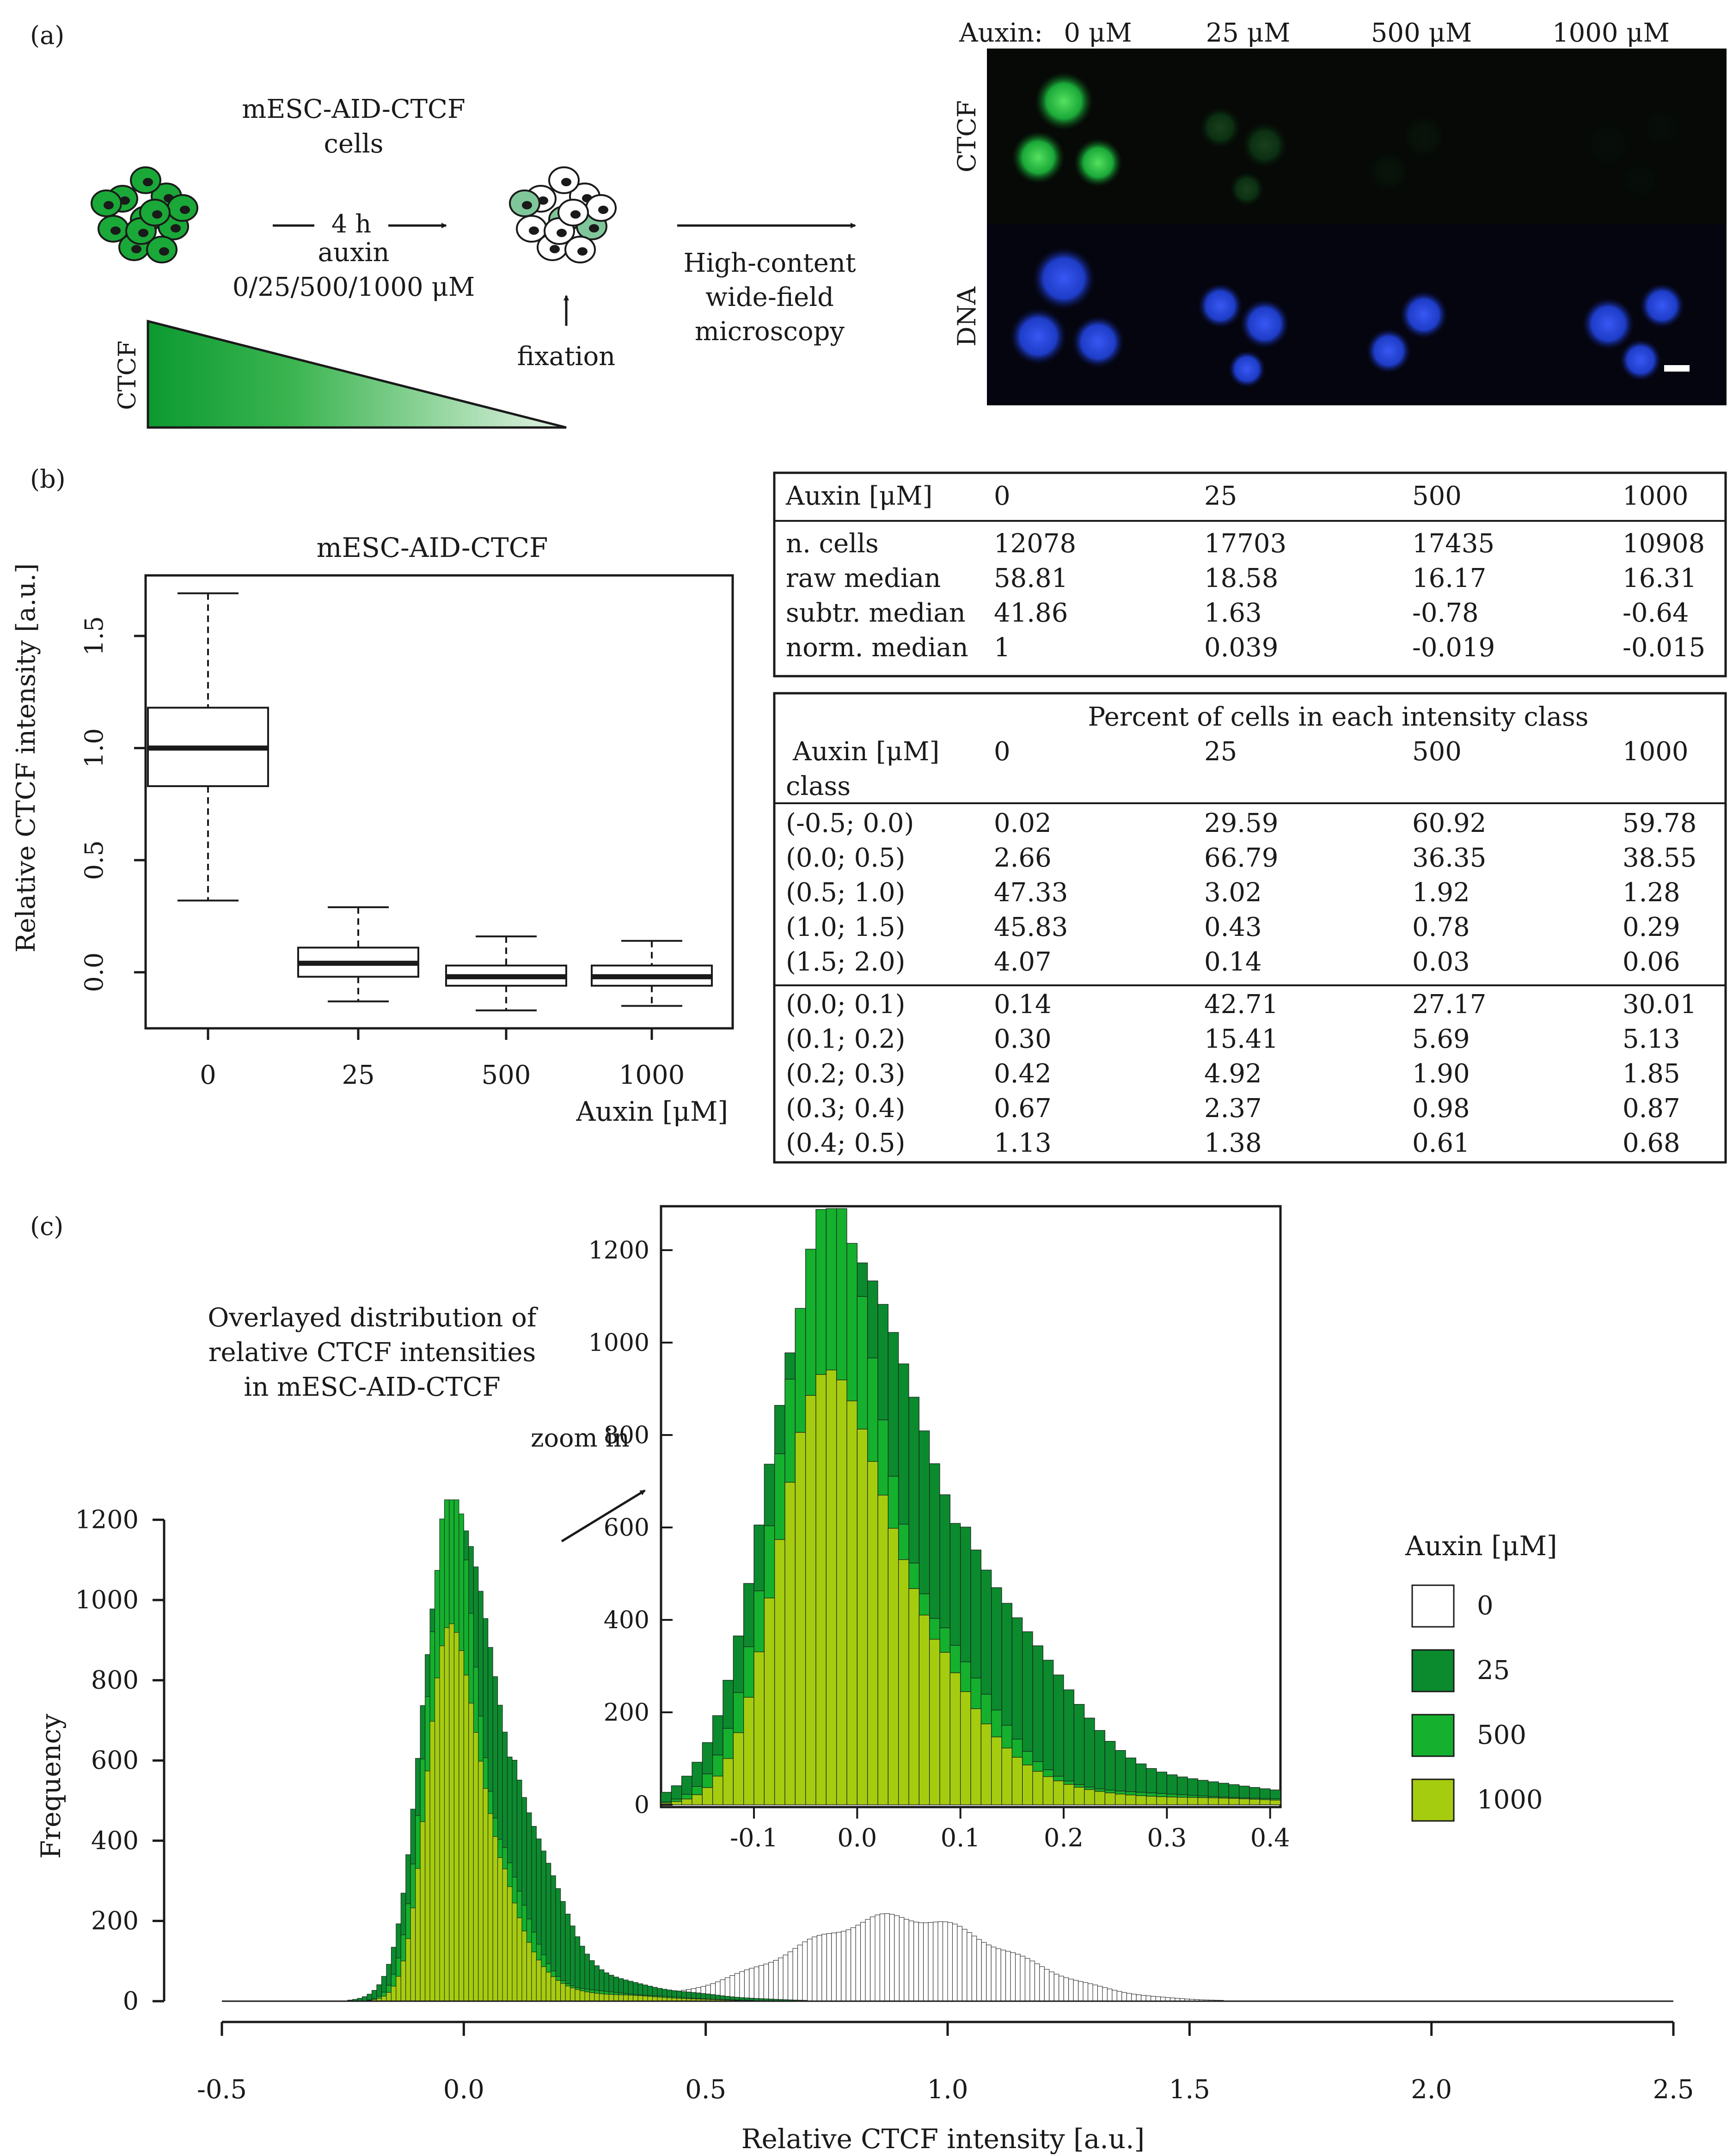  What do you see at coordinates (845, 962) in the screenshot?
I see `class-table-cell: (1.5; 2.0)` at bounding box center [845, 962].